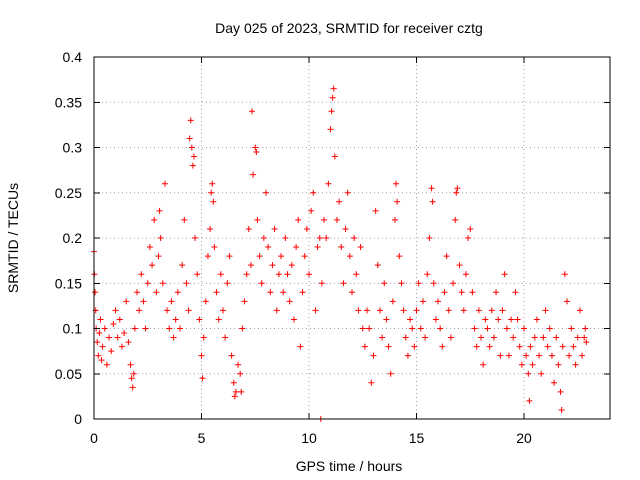 This screenshot has height=480, width=640. Describe the element at coordinates (68, 374) in the screenshot. I see `y-tick-label: 0.05` at that location.